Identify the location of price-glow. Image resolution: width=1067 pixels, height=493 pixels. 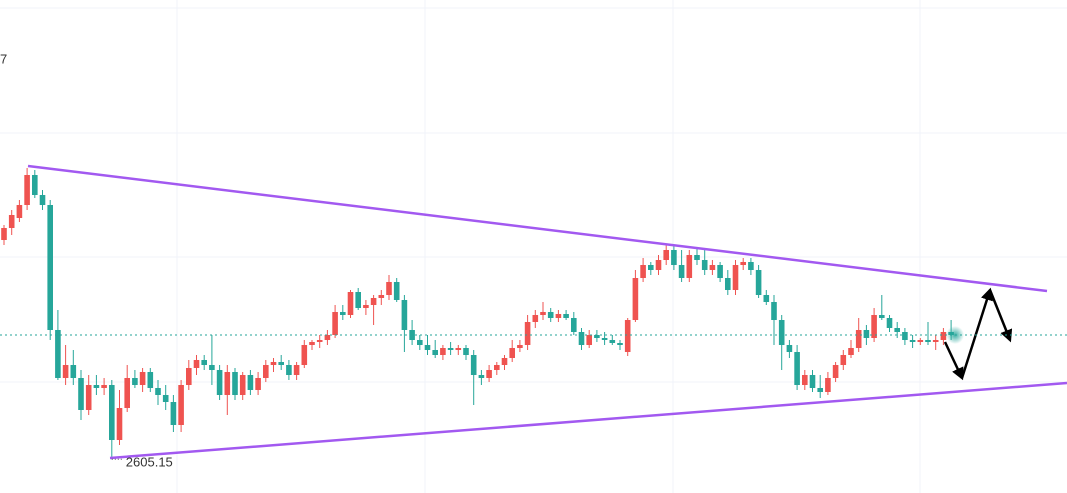
(955, 335).